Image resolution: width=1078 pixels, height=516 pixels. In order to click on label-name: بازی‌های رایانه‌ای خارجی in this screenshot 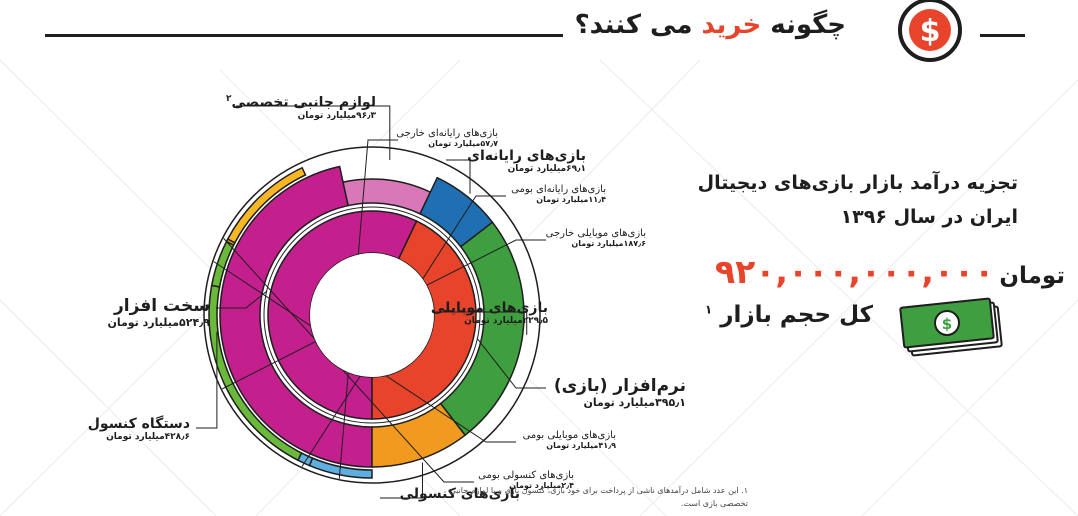, I will do `click(447, 133)`.